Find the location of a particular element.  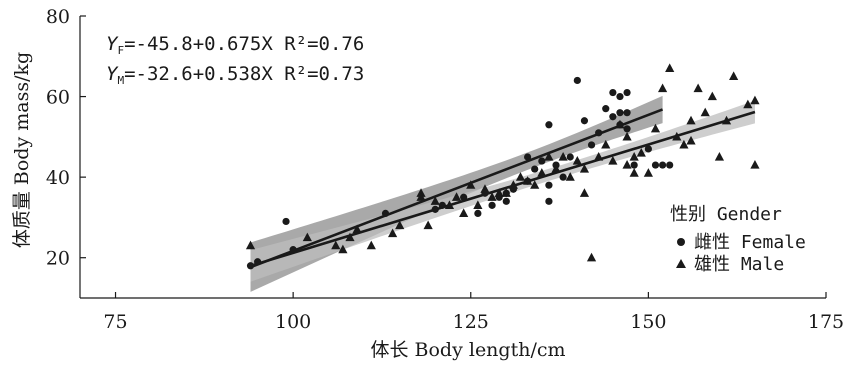

x-axis-ticks: 75 100 125 150 175 is located at coordinates (473, 312).